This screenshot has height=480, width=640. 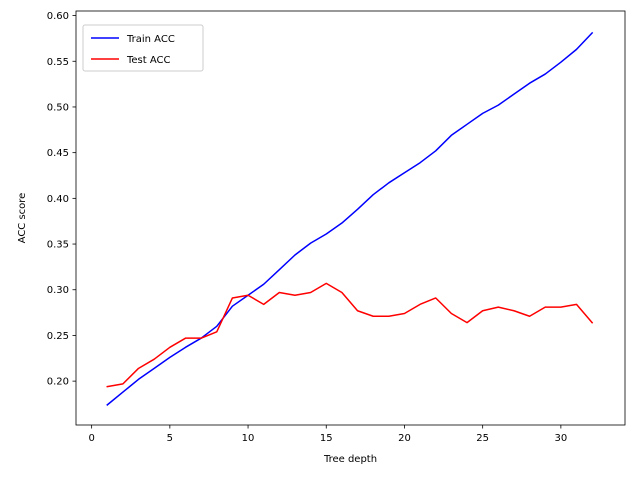 What do you see at coordinates (58, 245) in the screenshot?
I see `y-tick-label: 0.35` at bounding box center [58, 245].